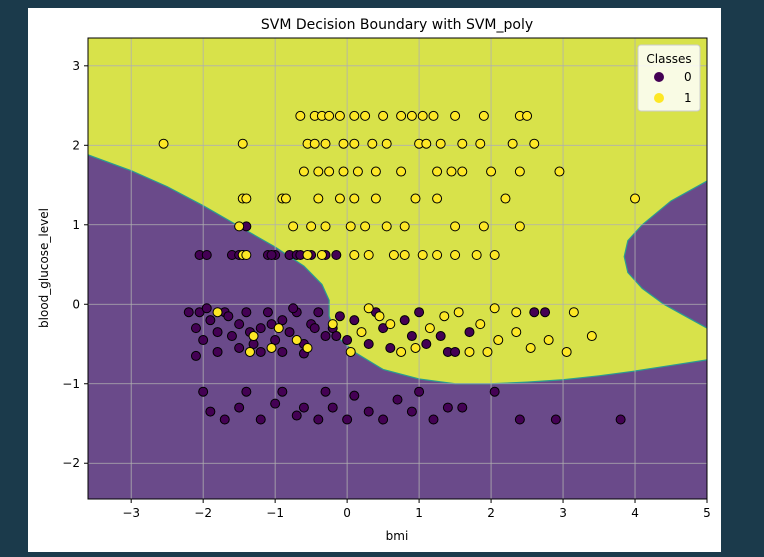 The image size is (764, 557). Describe the element at coordinates (669, 78) in the screenshot. I see `legend-box` at that location.